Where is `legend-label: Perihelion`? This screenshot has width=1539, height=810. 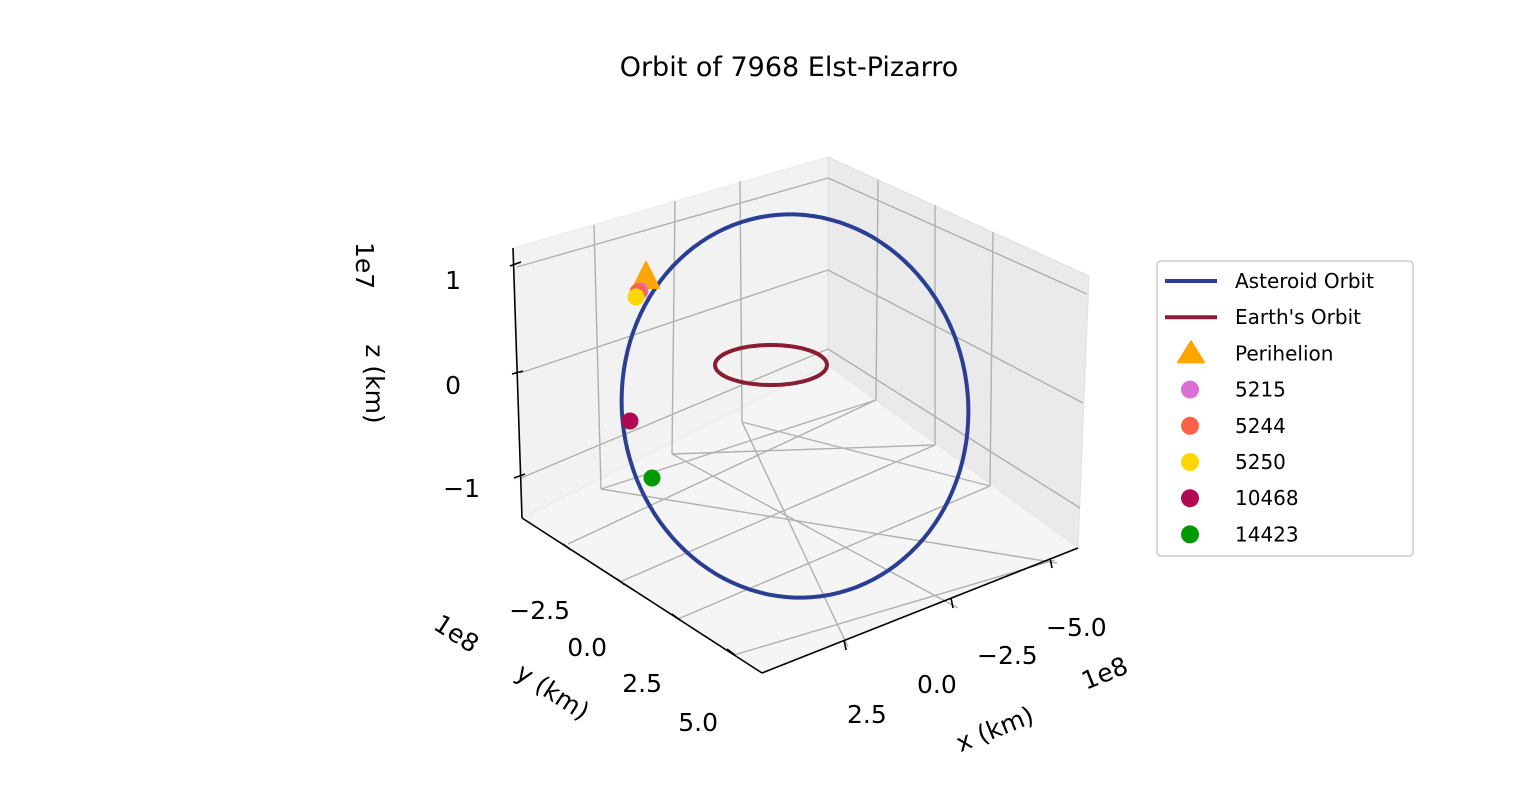
legend-label: Perihelion is located at coordinates (1284, 353).